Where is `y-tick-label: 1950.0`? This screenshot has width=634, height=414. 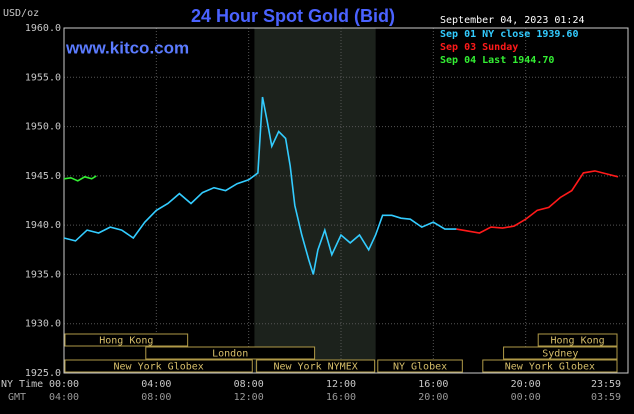 y-tick-label: 1950.0 is located at coordinates (43, 127).